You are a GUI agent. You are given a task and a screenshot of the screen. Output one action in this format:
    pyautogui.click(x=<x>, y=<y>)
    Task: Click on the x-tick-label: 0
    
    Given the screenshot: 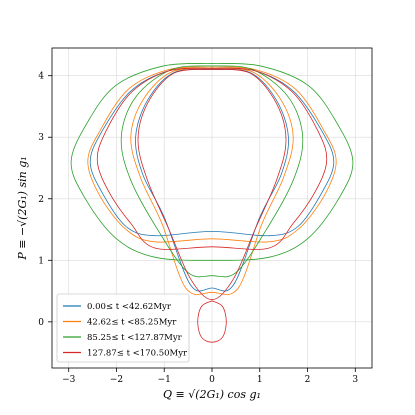 What is the action you would take?
    pyautogui.click(x=212, y=380)
    